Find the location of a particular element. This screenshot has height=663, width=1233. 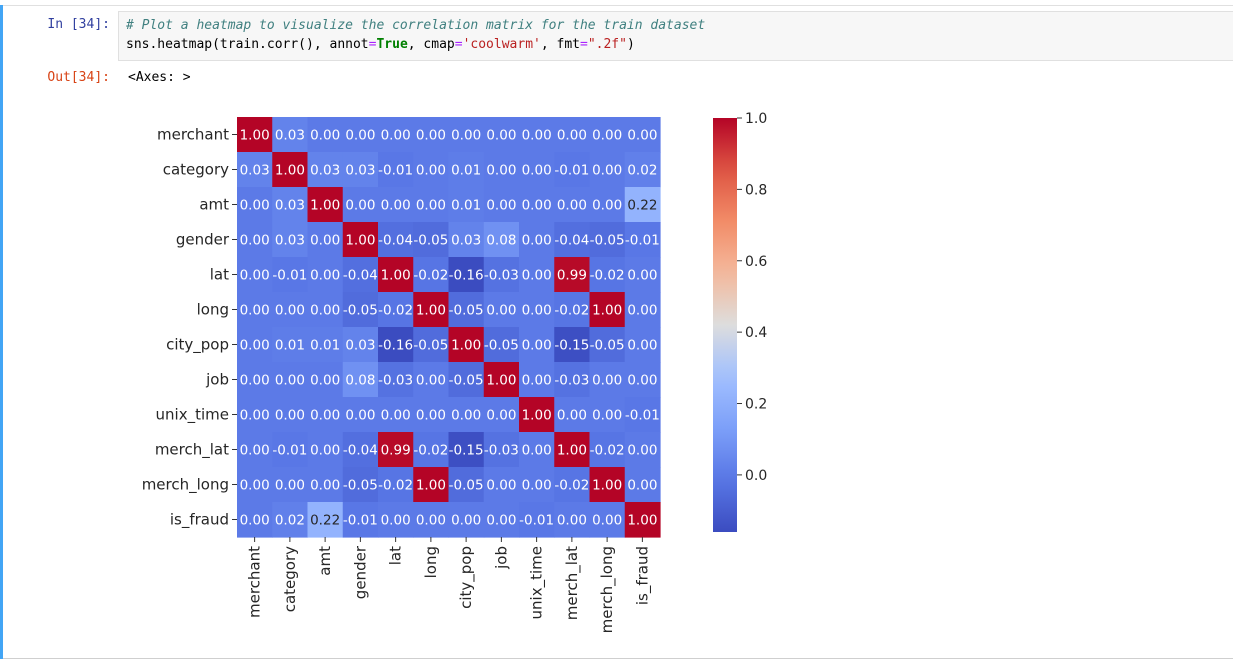

cell-annotation: 0.02 is located at coordinates (642, 171).